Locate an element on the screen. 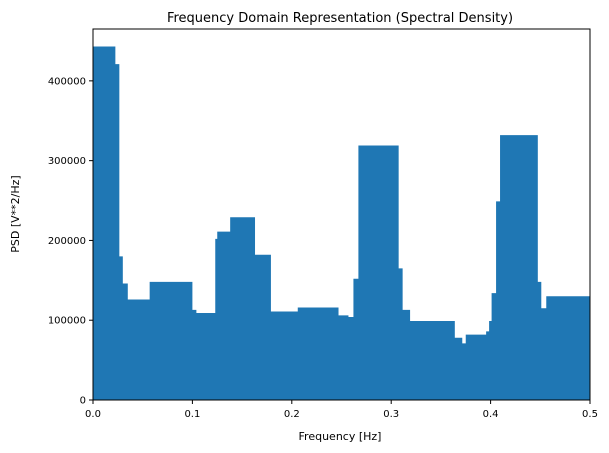 The image size is (609, 453). y-tick-label: 100000 is located at coordinates (67, 321).